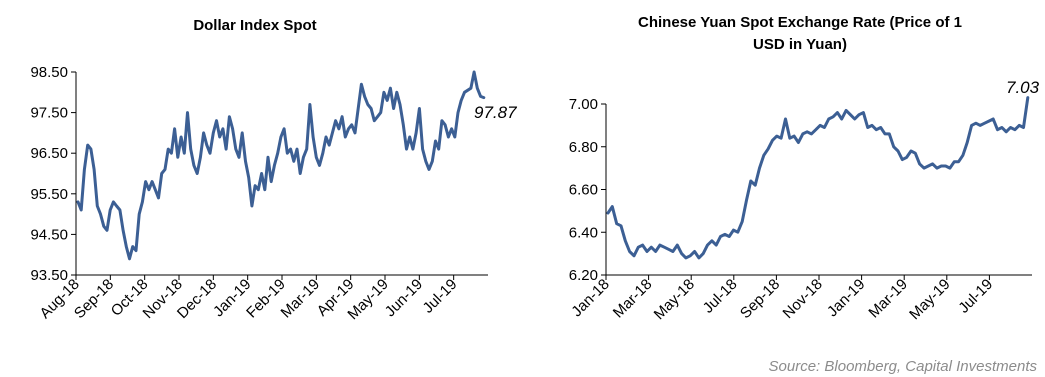 Image resolution: width=1045 pixels, height=377 pixels. Describe the element at coordinates (929, 299) in the screenshot. I see `x-tick-label: May-19` at that location.